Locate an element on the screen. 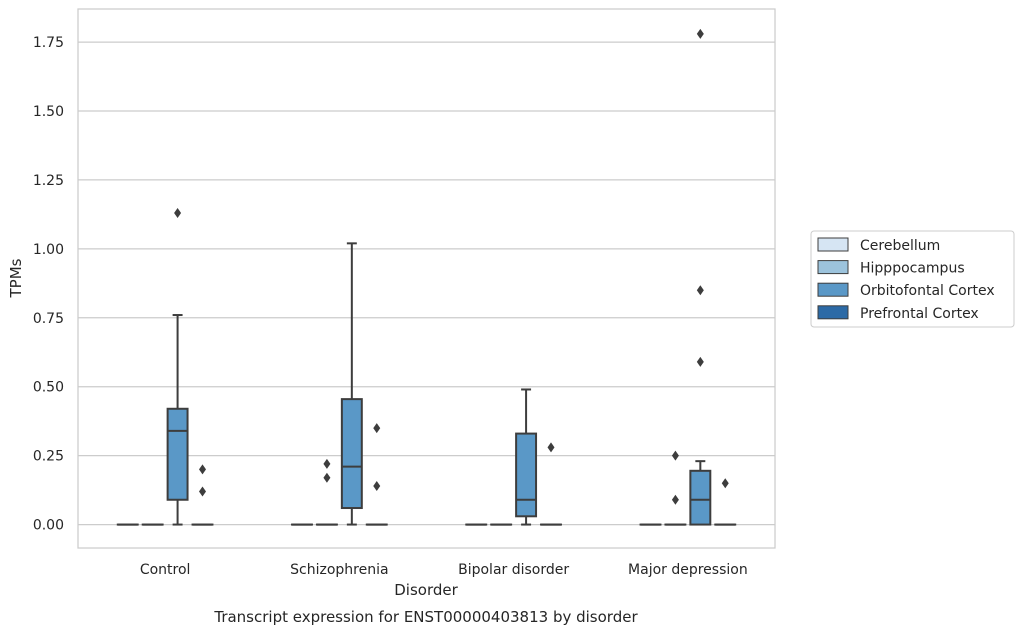 Image resolution: width=1023 pixels, height=634 pixels. y-tick-label: 0.00 is located at coordinates (48, 526).